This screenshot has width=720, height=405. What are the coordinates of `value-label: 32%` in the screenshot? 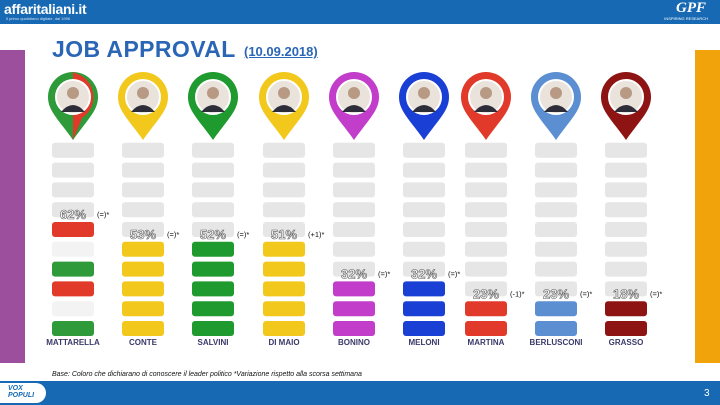 It's located at (354, 274).